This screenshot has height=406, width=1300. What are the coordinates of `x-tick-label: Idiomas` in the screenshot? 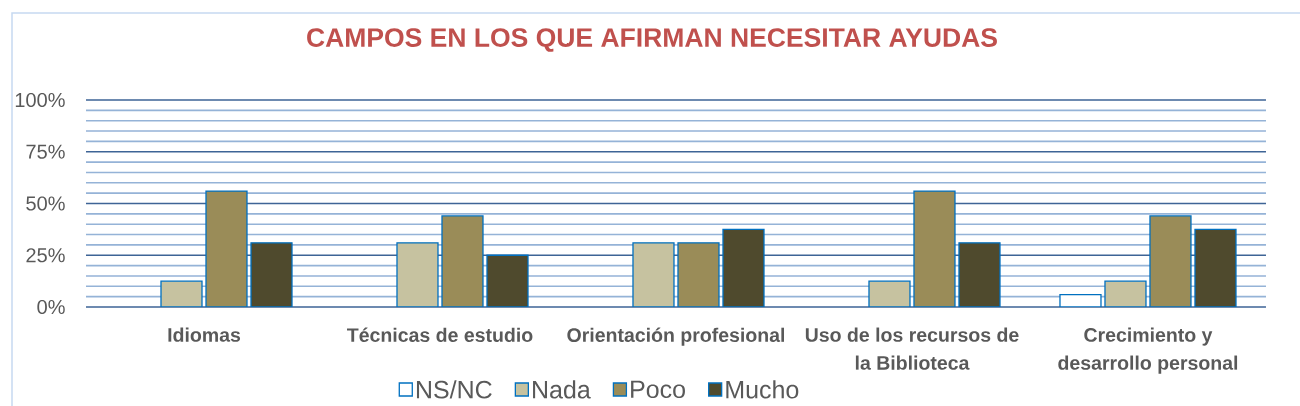 It's located at (204, 334).